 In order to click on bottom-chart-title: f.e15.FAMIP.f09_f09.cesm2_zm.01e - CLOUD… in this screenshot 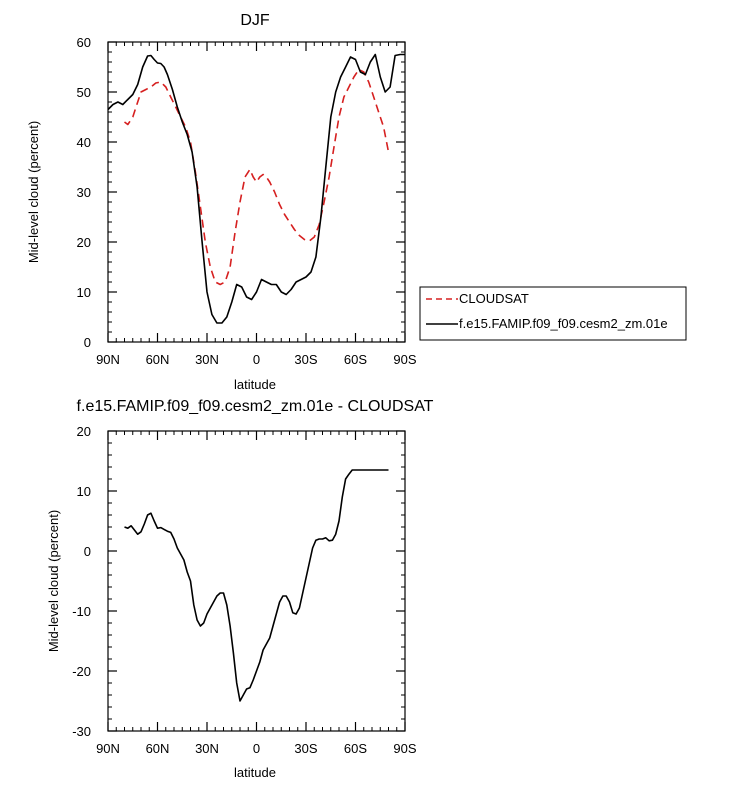, I will do `click(255, 406)`.